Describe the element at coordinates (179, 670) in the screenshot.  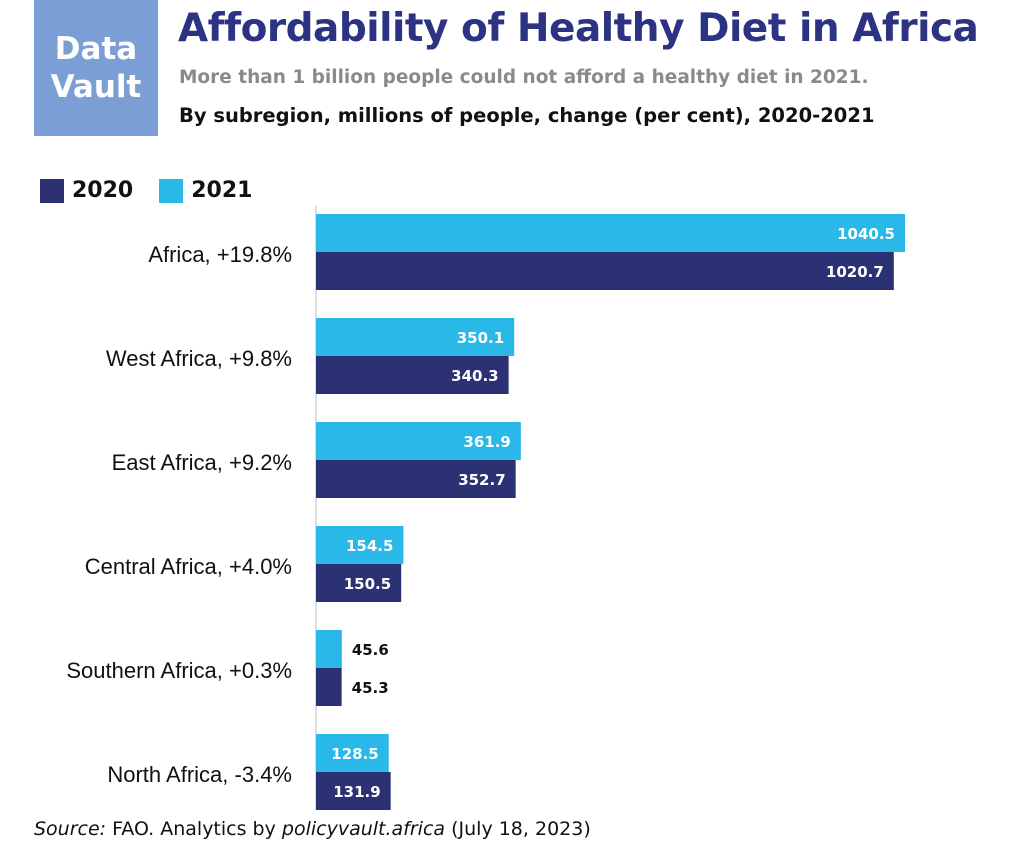
I see `category-label: Southern Africa, +0.3%` at that location.